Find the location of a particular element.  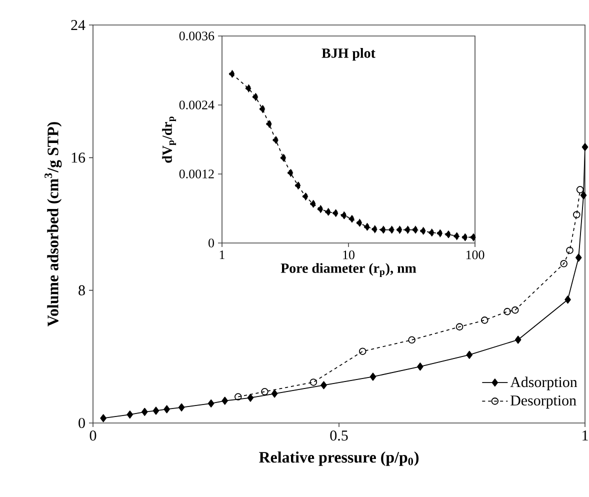

x-axis-title: Relative pressure (p/p$_{0}$) is located at coordinates (339, 458).